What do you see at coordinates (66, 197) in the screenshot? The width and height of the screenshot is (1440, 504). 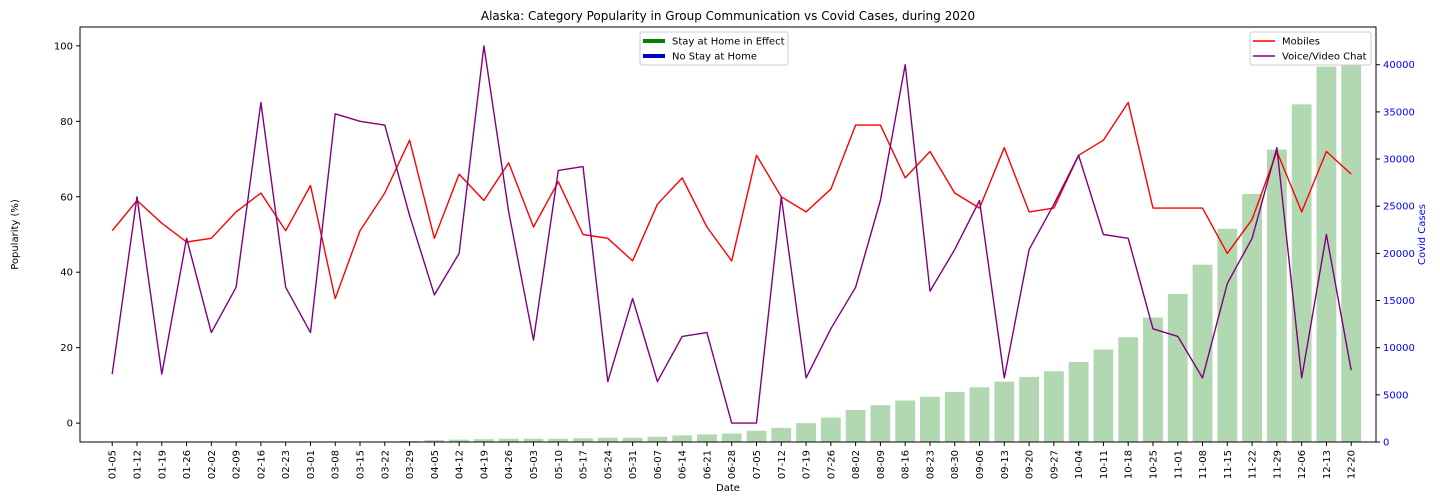 I see `y-tick-label-60: 60` at bounding box center [66, 197].